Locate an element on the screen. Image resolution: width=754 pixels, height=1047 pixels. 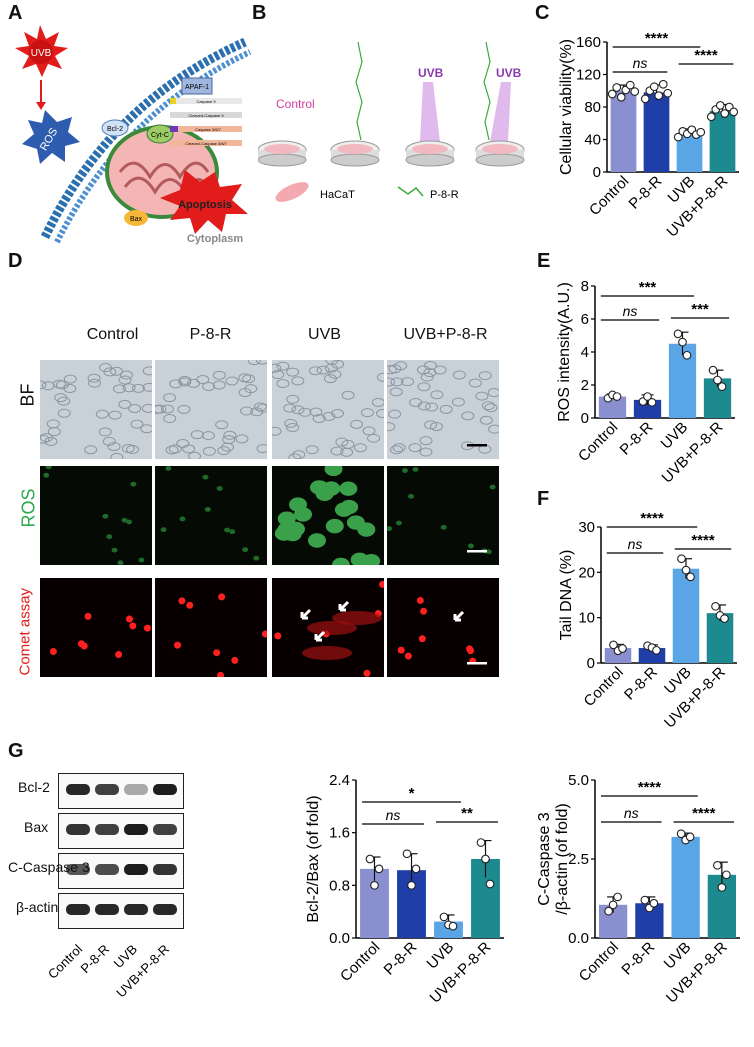
col-header-control: Control is located at coordinates (112, 334).